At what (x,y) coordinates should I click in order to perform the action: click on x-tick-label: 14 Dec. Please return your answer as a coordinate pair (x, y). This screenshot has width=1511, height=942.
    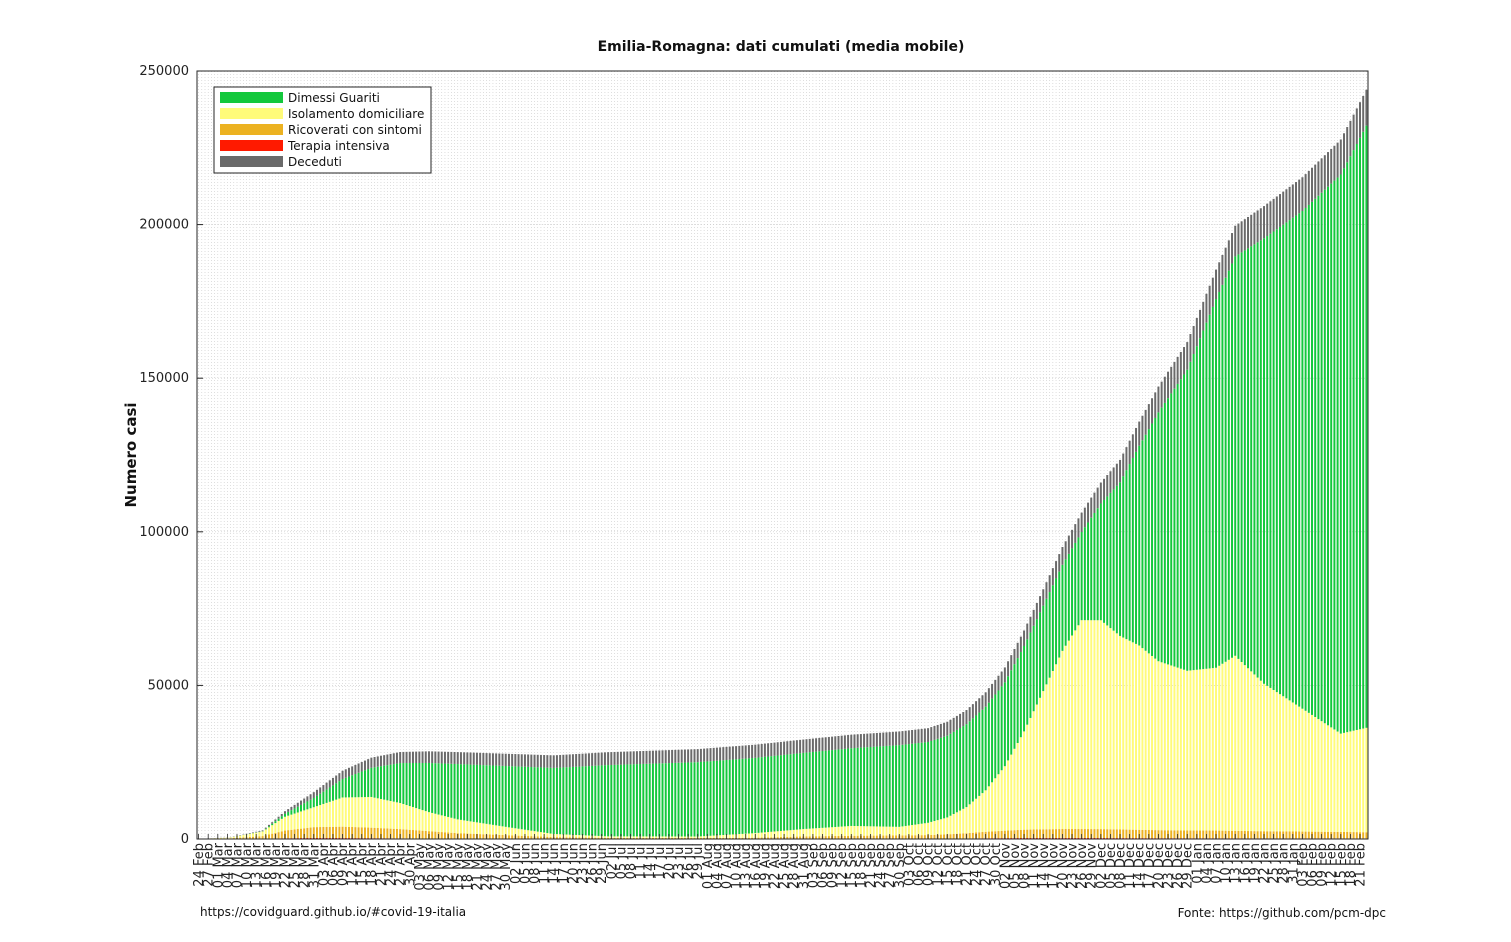
    Looking at the image, I should click on (1140, 866).